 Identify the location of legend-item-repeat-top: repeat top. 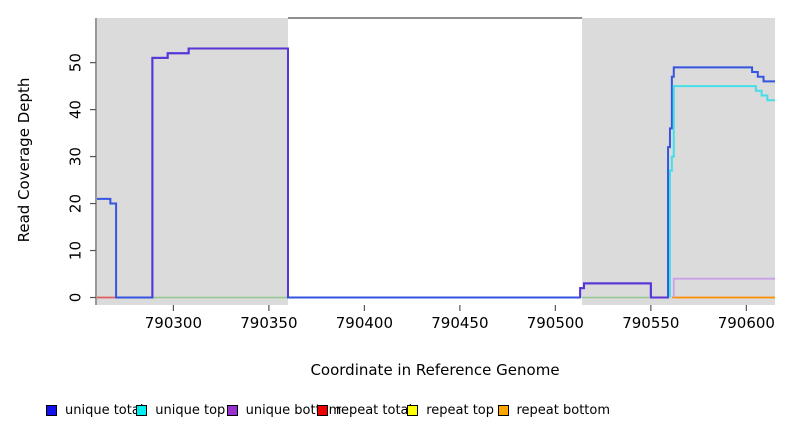
(450, 410).